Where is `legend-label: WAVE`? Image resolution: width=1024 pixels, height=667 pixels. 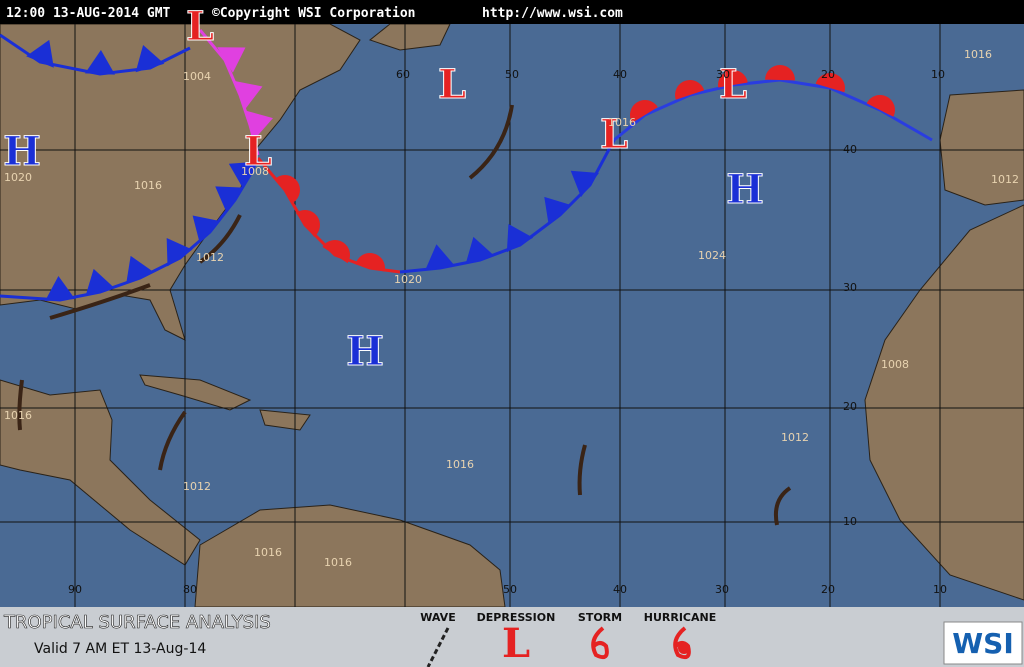 legend-label: WAVE is located at coordinates (437, 617).